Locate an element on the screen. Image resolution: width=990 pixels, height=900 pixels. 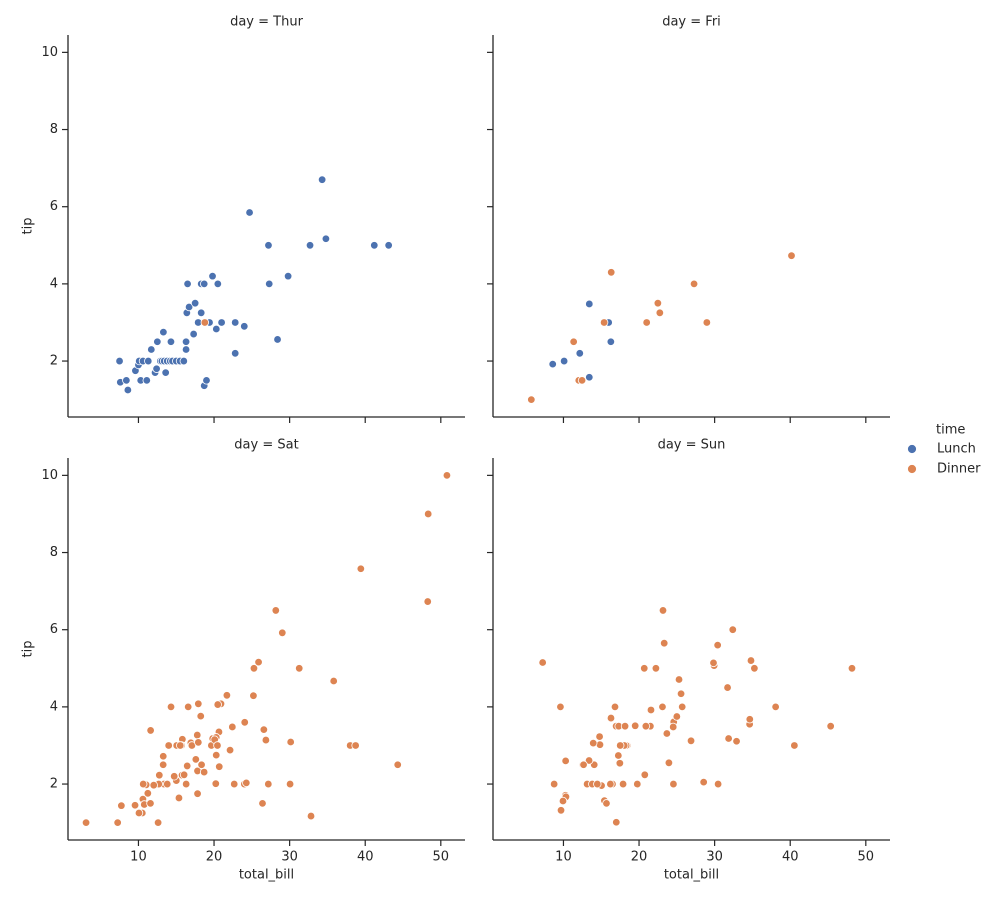
panel-title: day = Sun is located at coordinates (692, 445).